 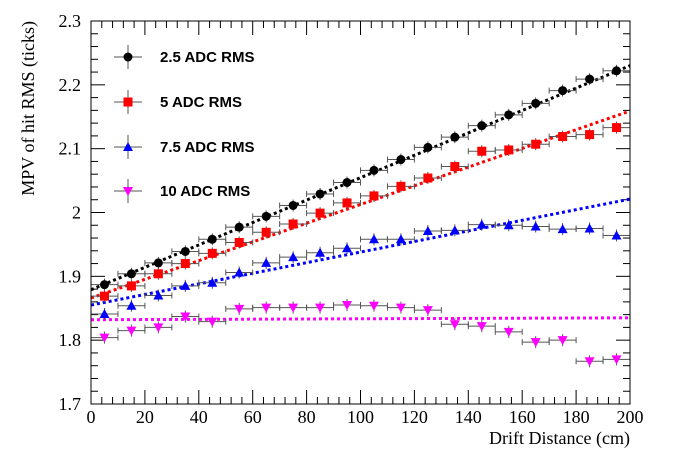 I want to click on y-tick-label: 1.8, so click(x=70, y=340).